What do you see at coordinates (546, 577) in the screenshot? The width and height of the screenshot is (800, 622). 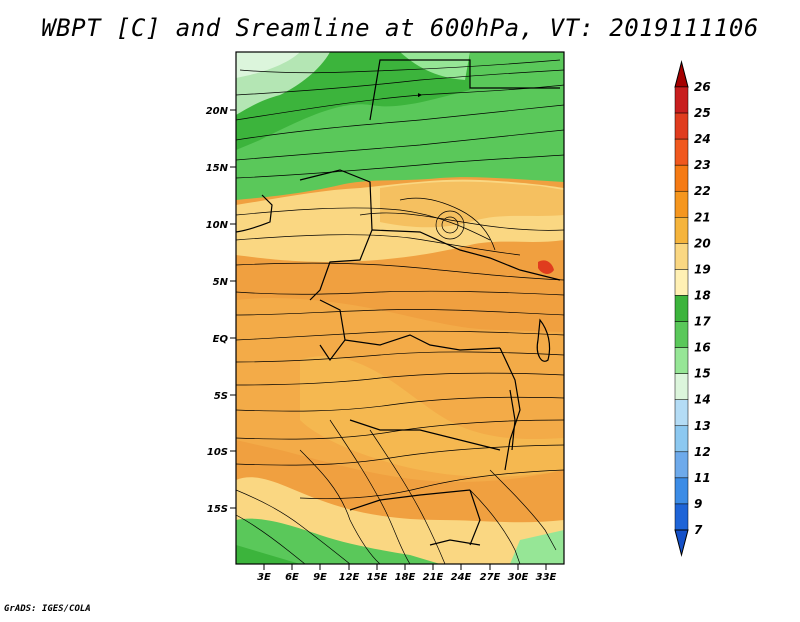 I see `lon-label: 33E` at bounding box center [546, 577].